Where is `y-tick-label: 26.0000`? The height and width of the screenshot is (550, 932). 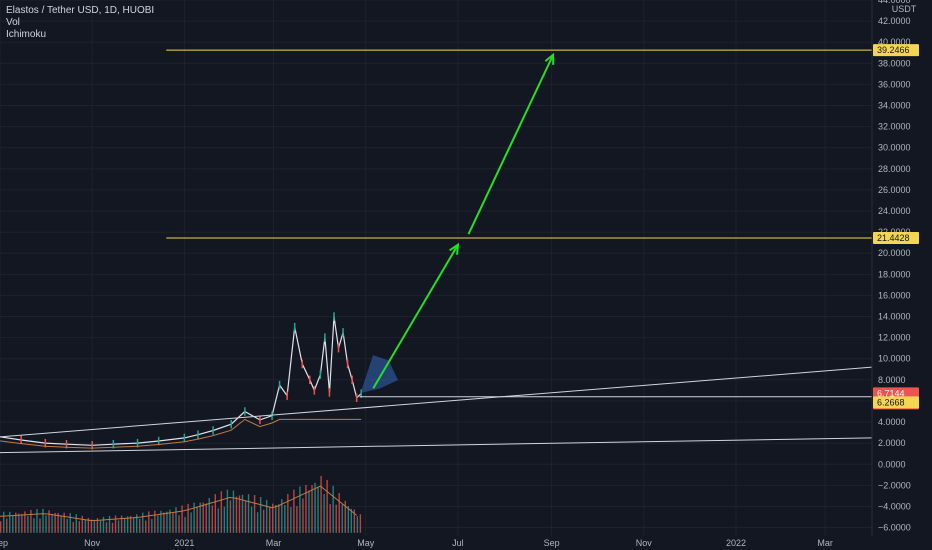 y-tick-label: 26.0000 is located at coordinates (894, 190).